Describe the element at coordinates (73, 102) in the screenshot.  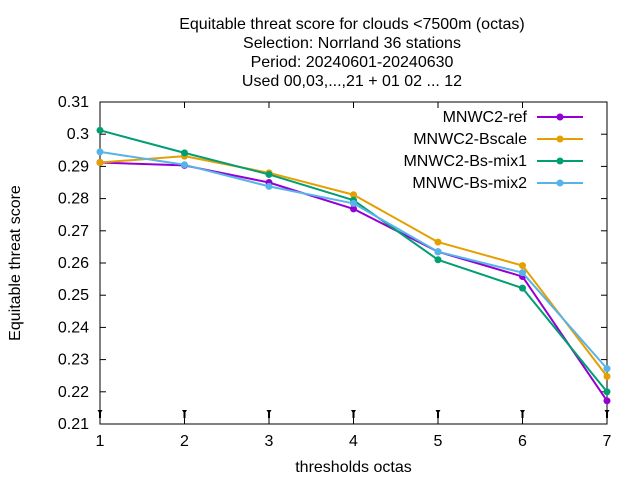
I see `y-tick-label: 0.31` at that location.